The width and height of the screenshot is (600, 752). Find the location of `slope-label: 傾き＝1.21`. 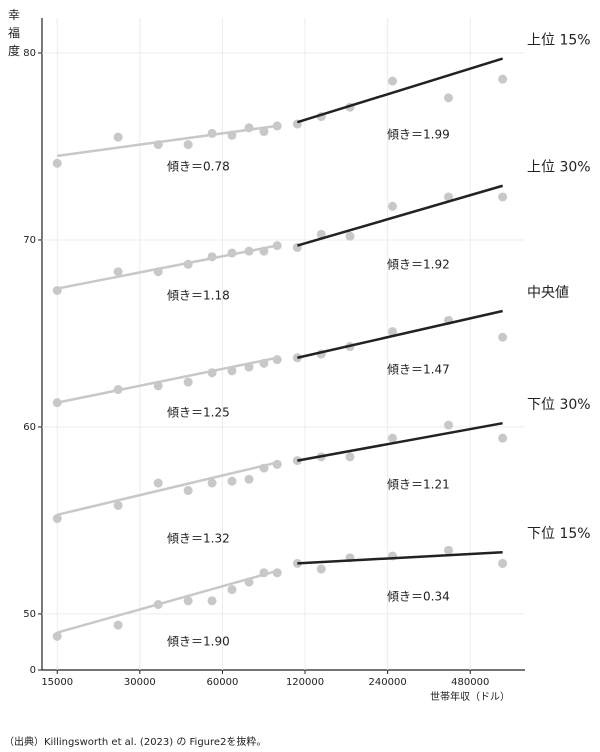

slope-label: 傾き＝1.21 is located at coordinates (418, 485).